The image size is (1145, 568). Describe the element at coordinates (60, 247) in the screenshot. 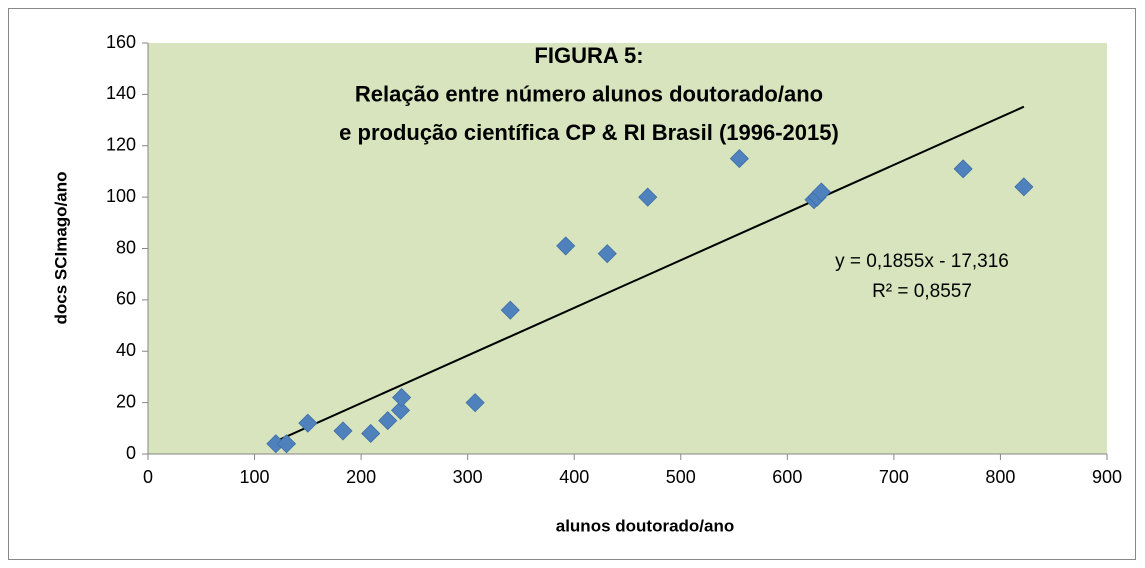

I see `y-axis-label: docs SCImago/ano` at that location.